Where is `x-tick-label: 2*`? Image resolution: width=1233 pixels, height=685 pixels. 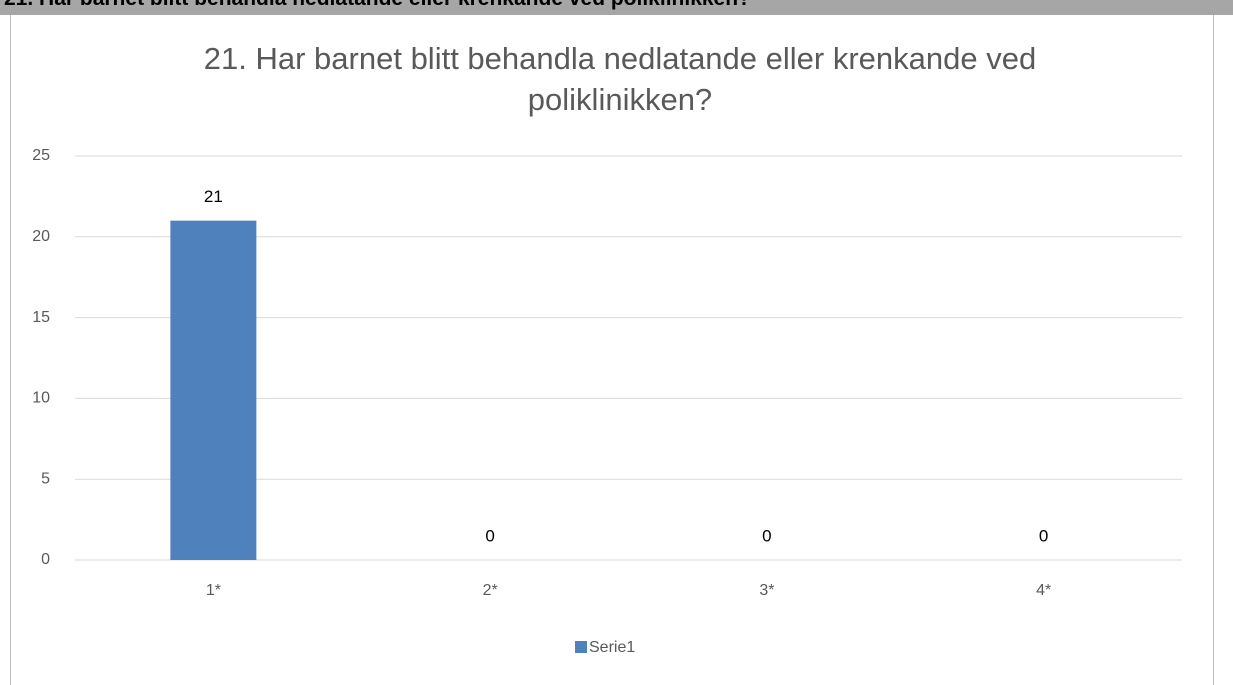 x-tick-label: 2* is located at coordinates (490, 590).